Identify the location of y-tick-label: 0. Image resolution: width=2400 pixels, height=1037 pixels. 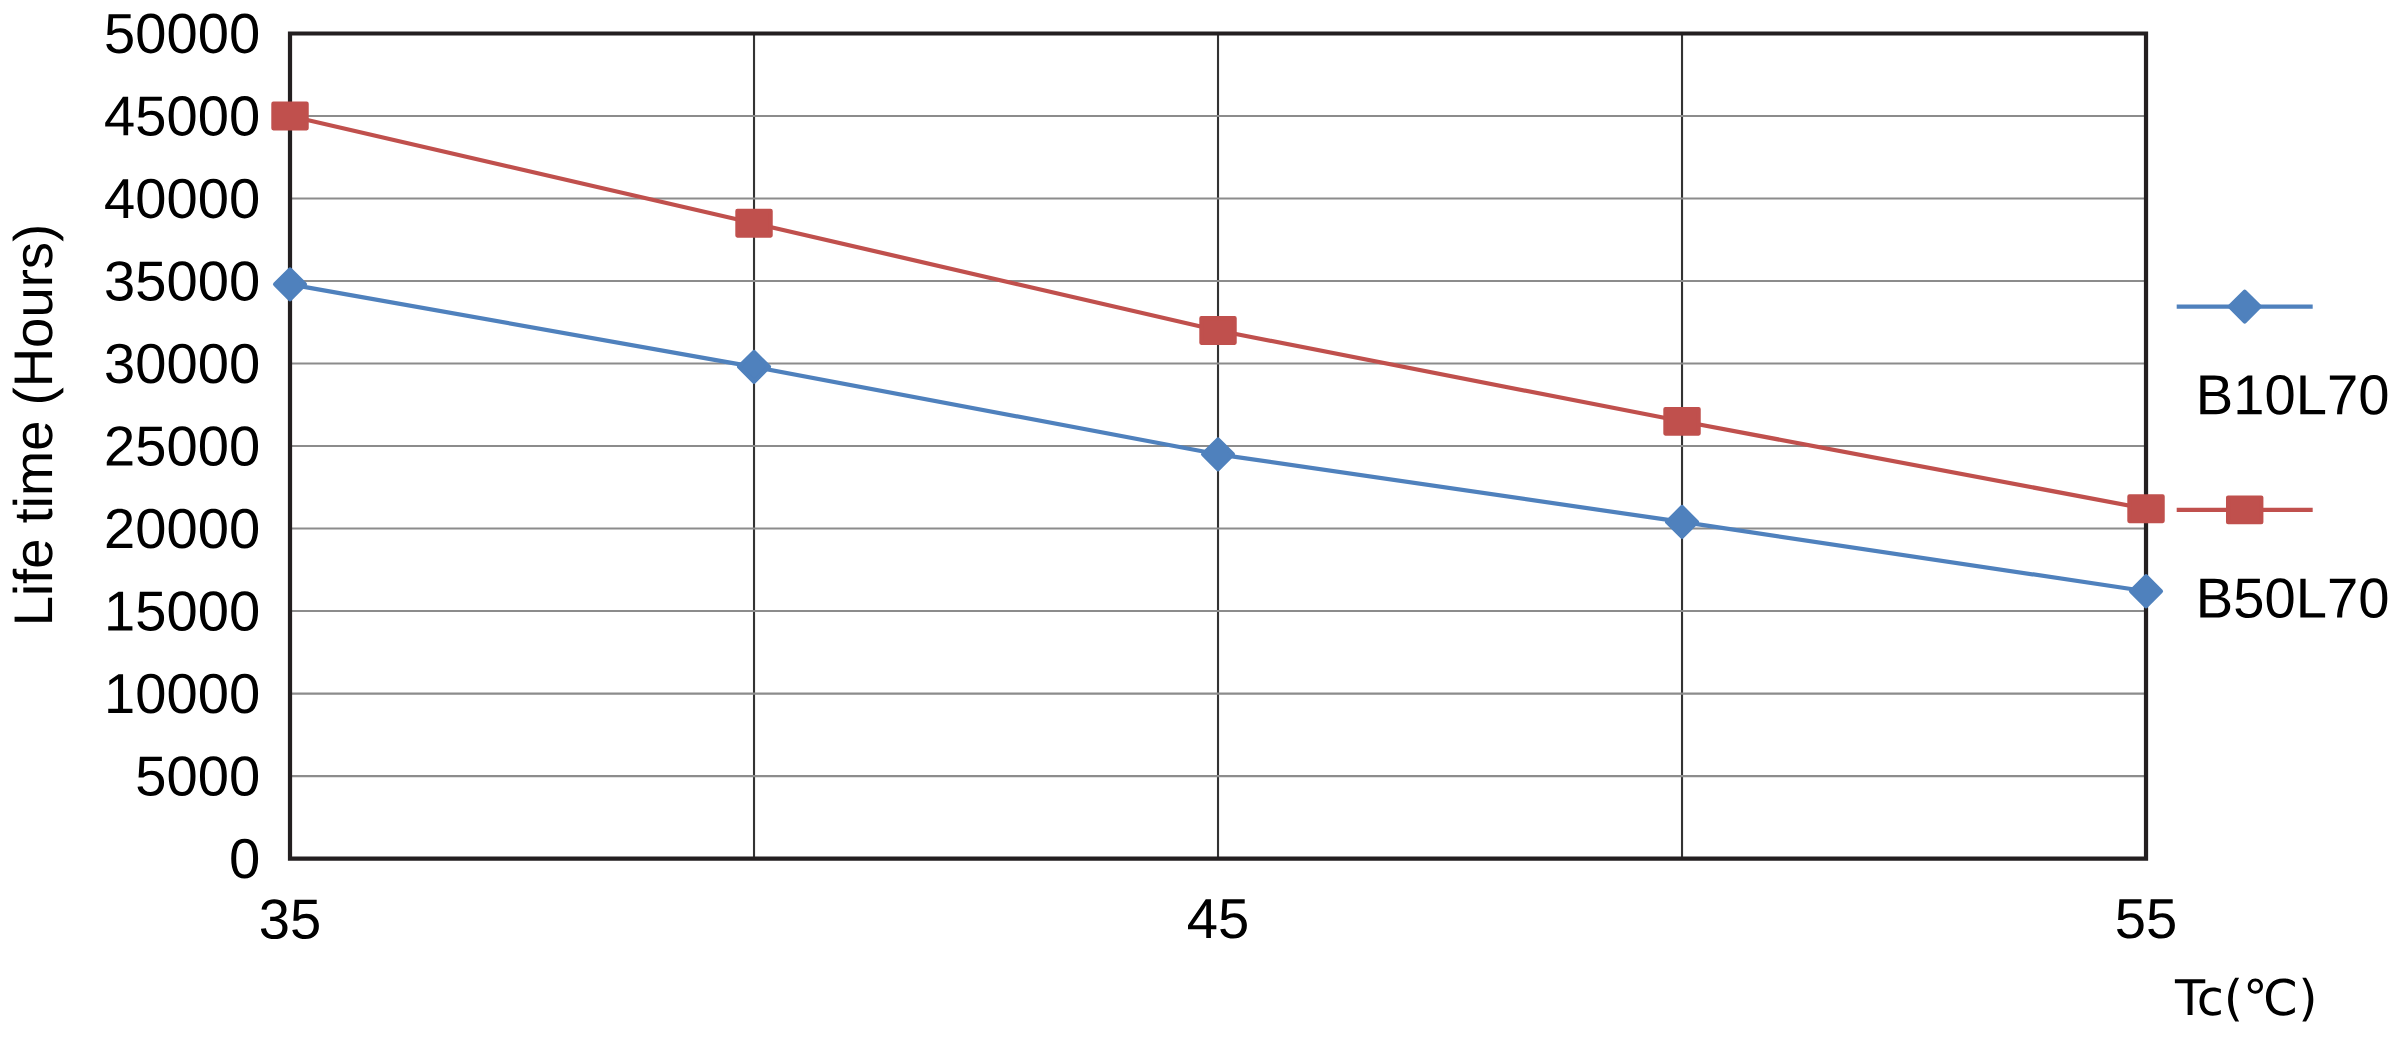
(245, 858).